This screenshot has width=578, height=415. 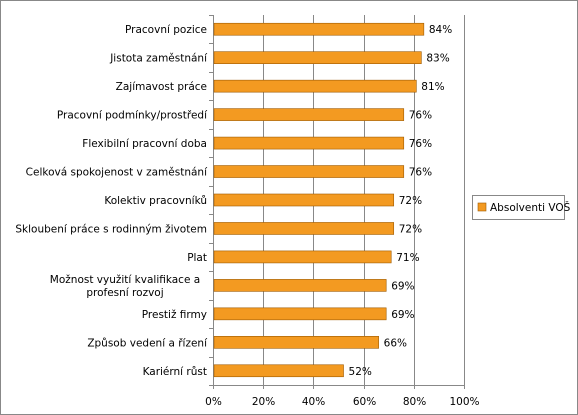 I want to click on category-label: Kolektiv pracovníků, so click(x=155, y=201).